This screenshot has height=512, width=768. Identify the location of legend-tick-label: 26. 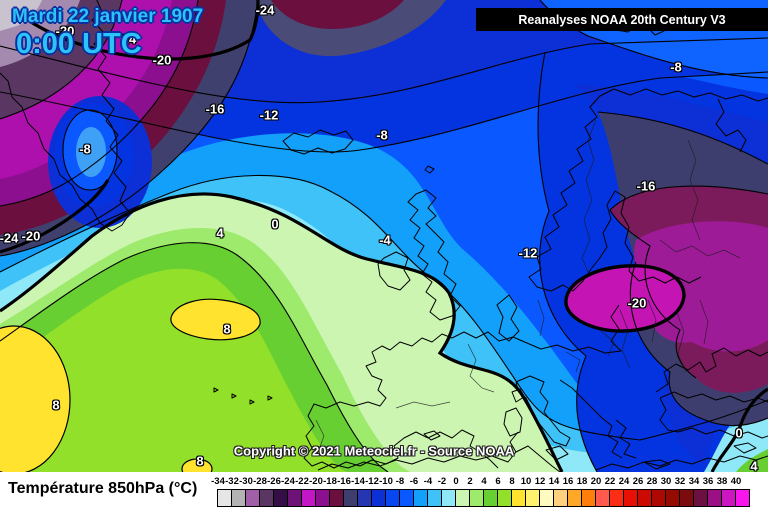
(638, 481).